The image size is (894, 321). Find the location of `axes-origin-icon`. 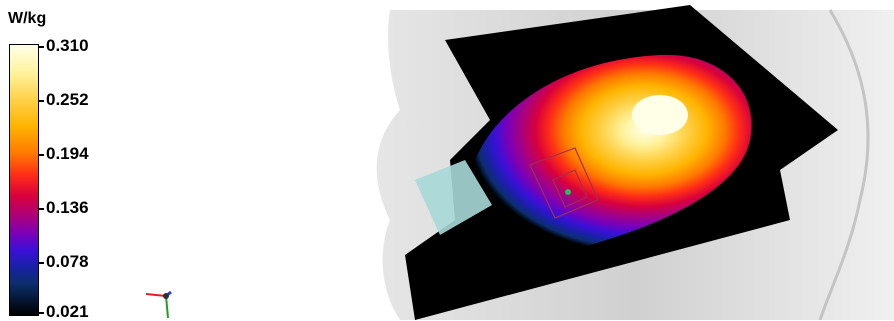

axes-origin-icon is located at coordinates (166, 296).